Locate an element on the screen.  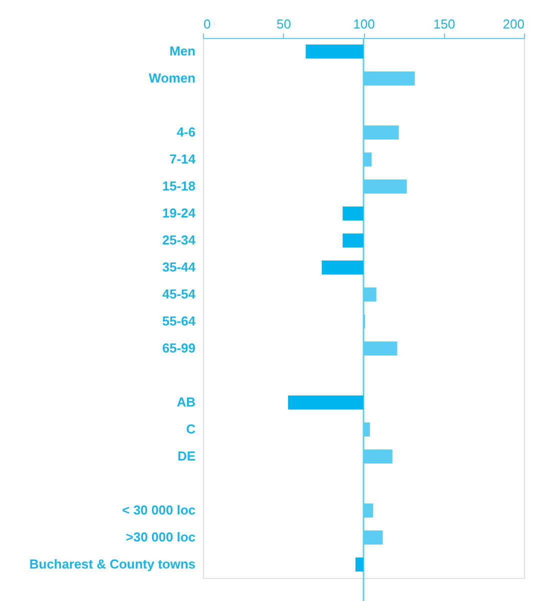
y-tick-label: Bucharest & County towns is located at coordinates (112, 564).